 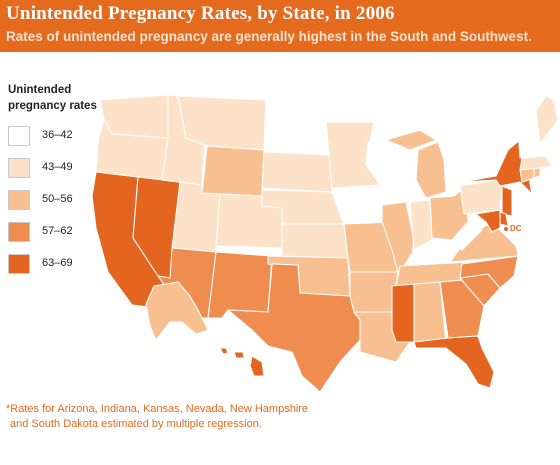 What do you see at coordinates (534, 137) in the screenshot?
I see `state-nh` at bounding box center [534, 137].